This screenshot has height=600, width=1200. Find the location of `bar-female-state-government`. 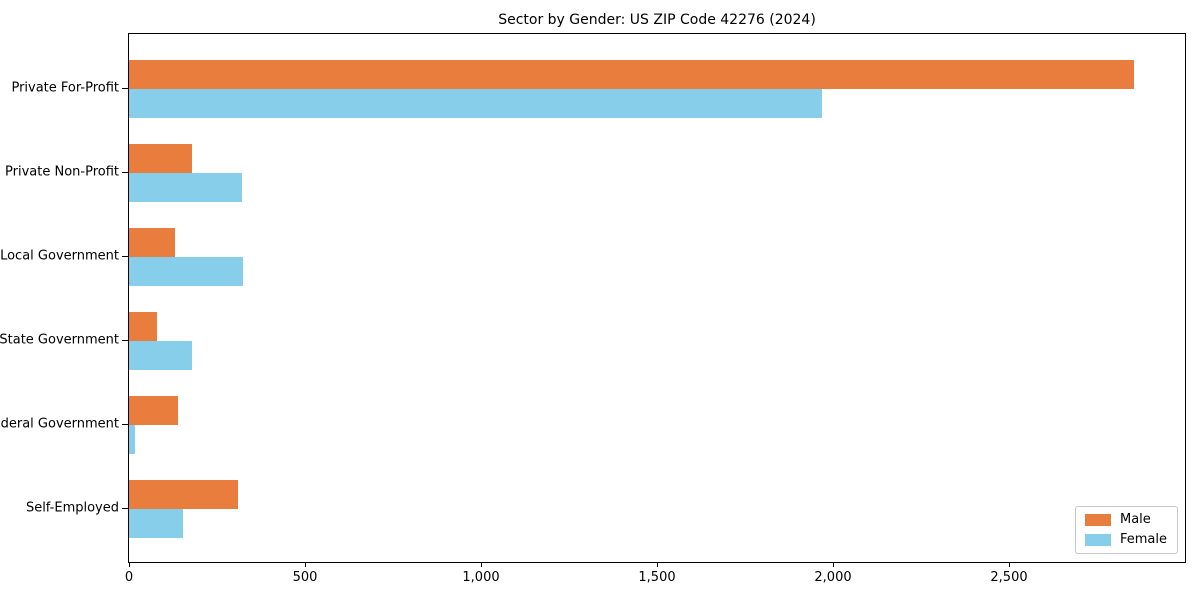

bar-female-state-government is located at coordinates (161, 355).